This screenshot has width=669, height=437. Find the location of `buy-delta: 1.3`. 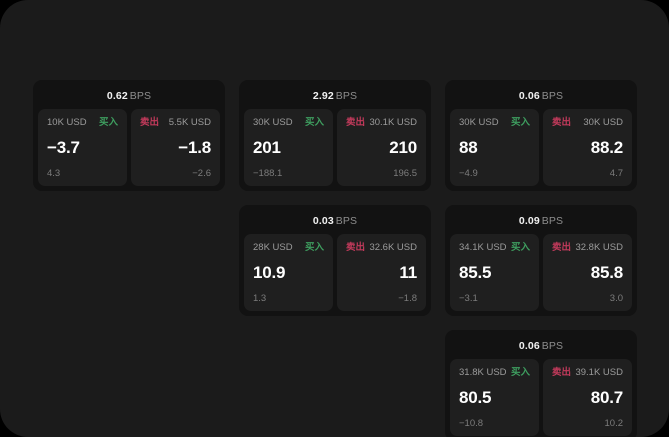

buy-delta: 1.3 is located at coordinates (260, 298).